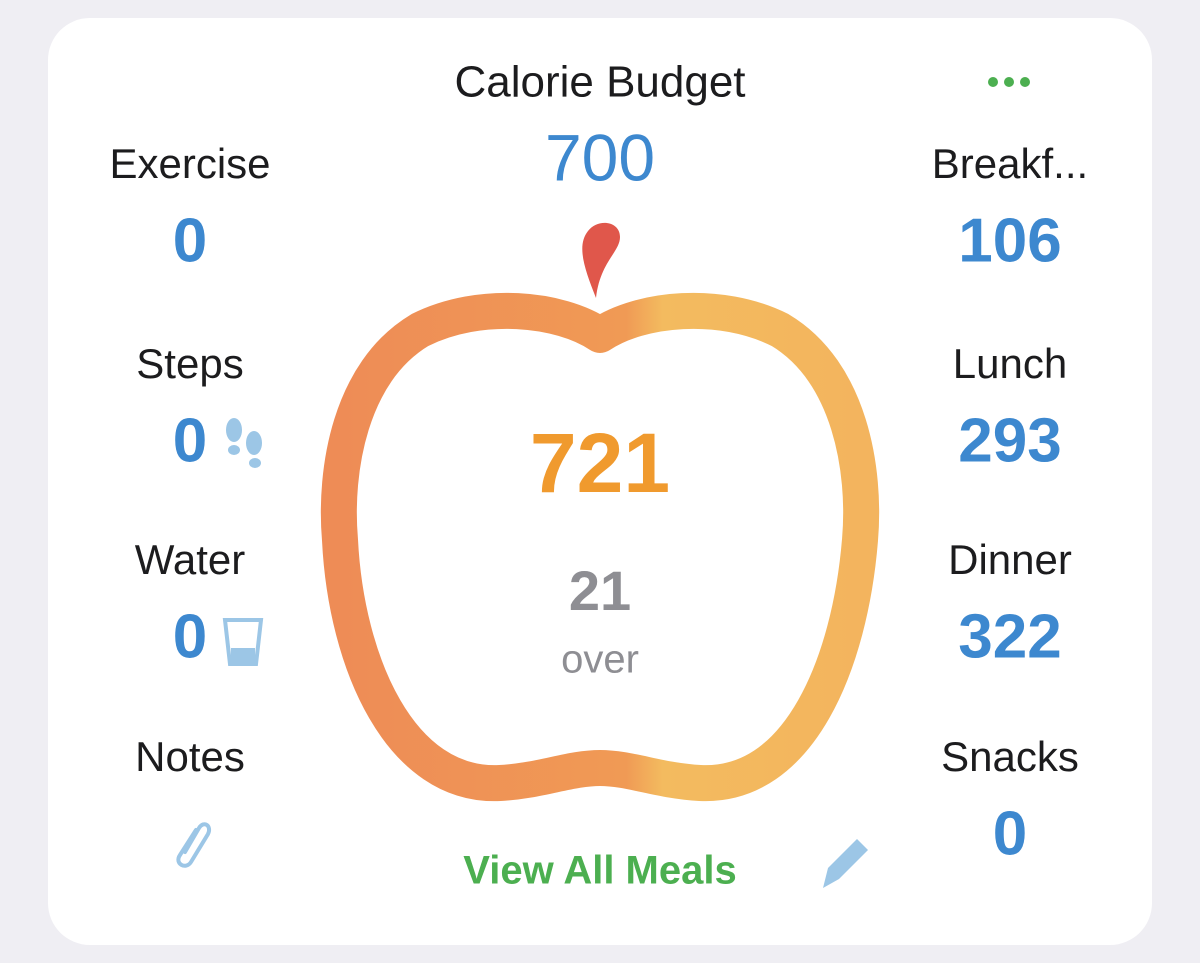 The image size is (1200, 963). Describe the element at coordinates (1010, 559) in the screenshot. I see `item-label: Dinner` at that location.